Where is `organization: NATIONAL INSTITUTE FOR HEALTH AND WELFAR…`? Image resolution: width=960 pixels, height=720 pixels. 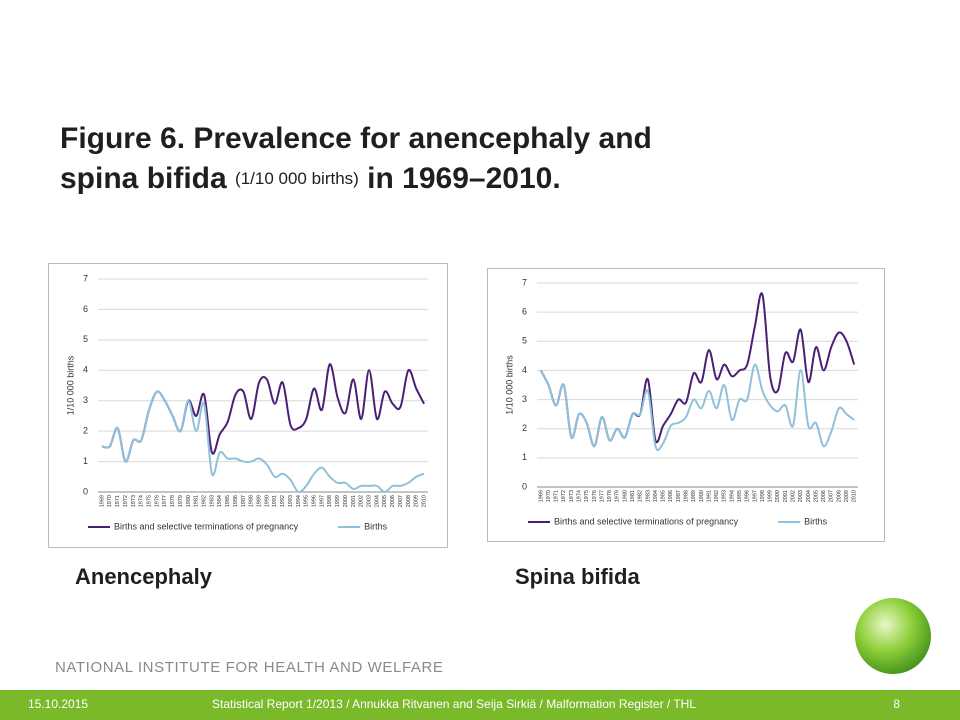 organization: NATIONAL INSTITUTE FOR HEALTH AND WELFAR… is located at coordinates (249, 667).